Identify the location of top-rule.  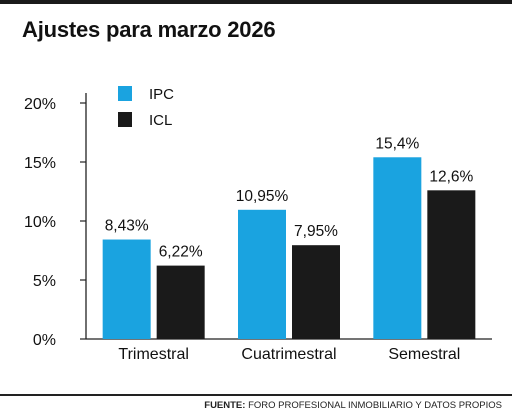
(256, 2).